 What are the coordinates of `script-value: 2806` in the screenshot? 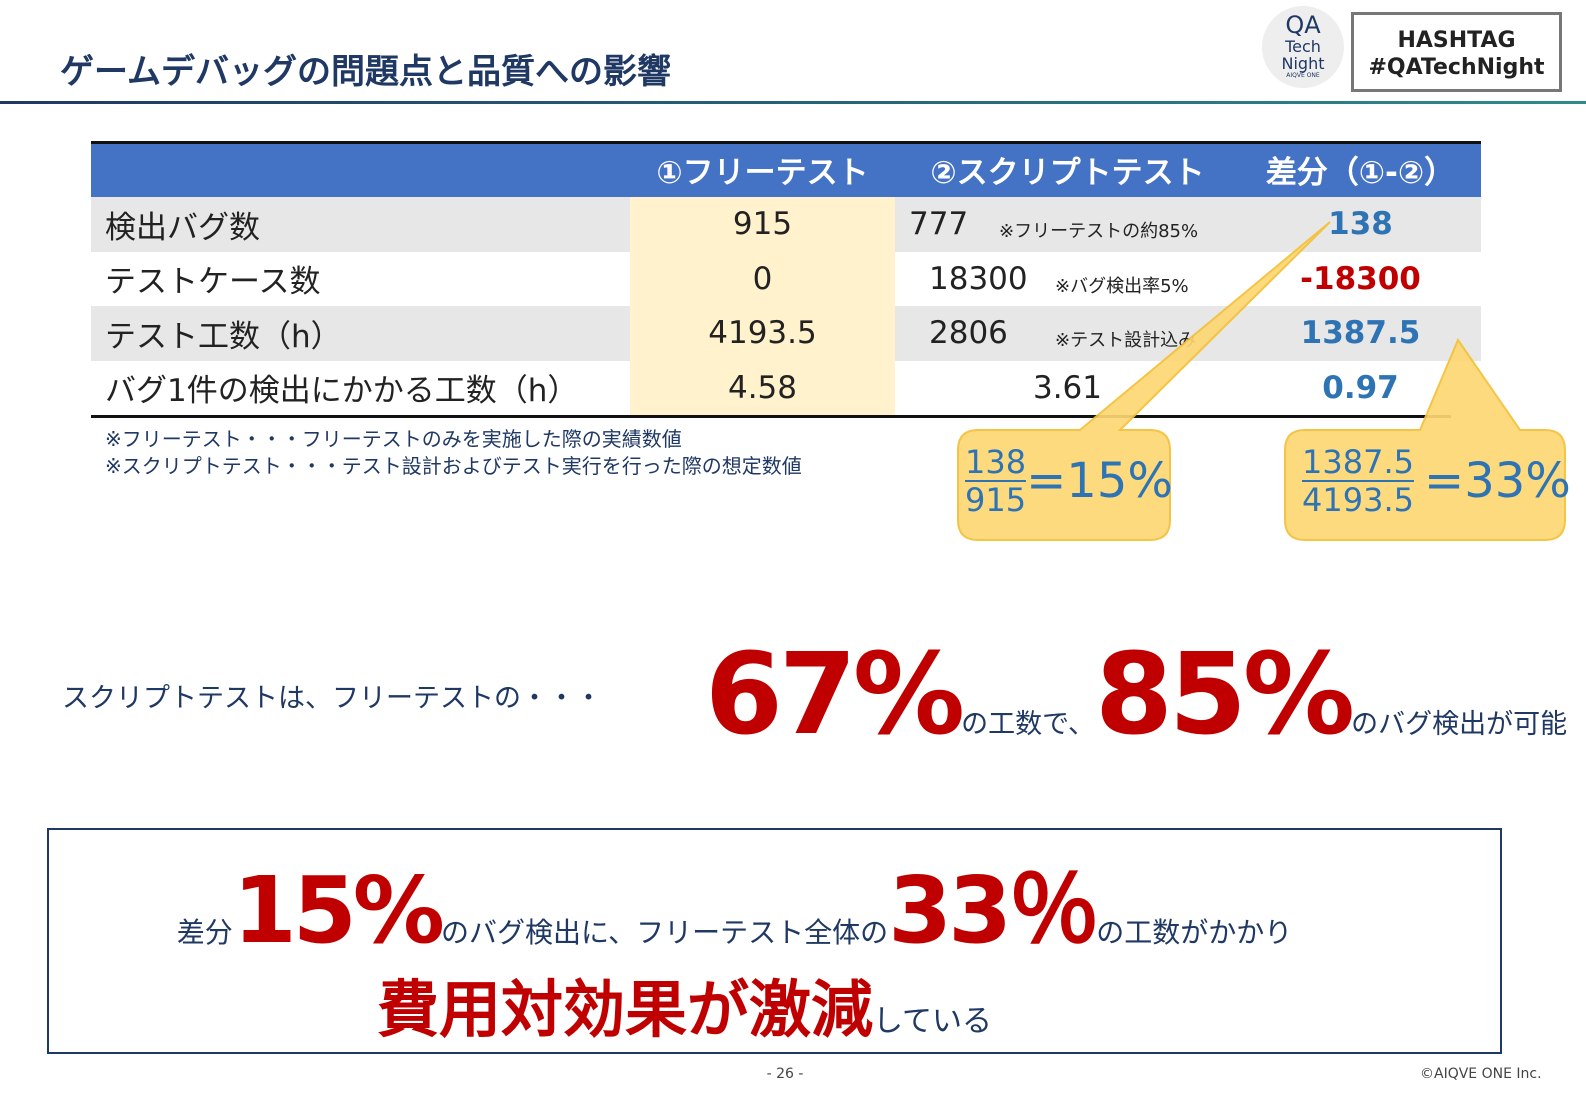 It's located at (968, 333).